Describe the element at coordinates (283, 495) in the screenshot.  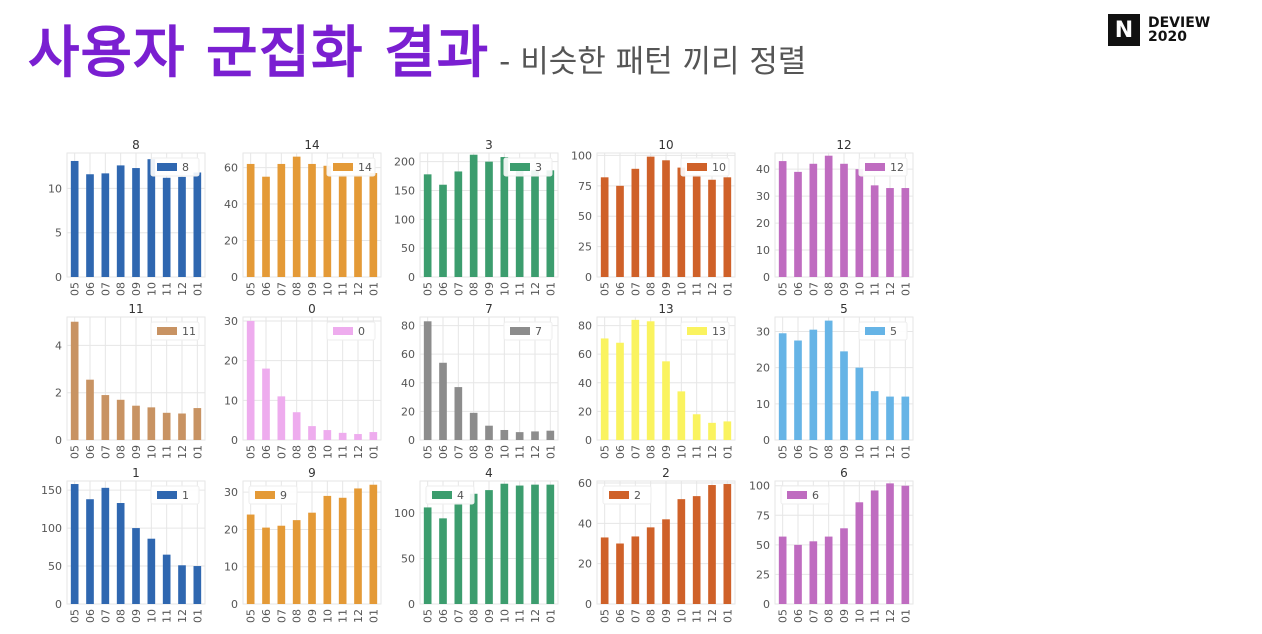
I see `legend-label: 9` at that location.